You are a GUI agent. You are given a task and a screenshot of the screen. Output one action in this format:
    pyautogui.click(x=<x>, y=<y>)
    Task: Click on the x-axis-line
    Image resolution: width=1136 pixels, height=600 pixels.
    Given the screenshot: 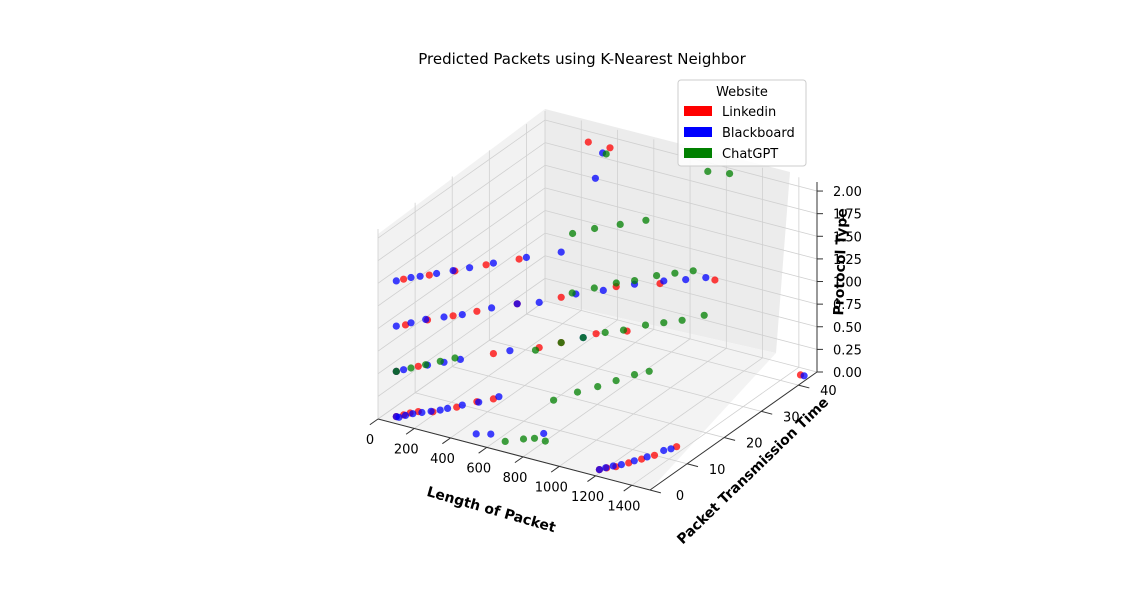 What is the action you would take?
    pyautogui.click(x=514, y=454)
    